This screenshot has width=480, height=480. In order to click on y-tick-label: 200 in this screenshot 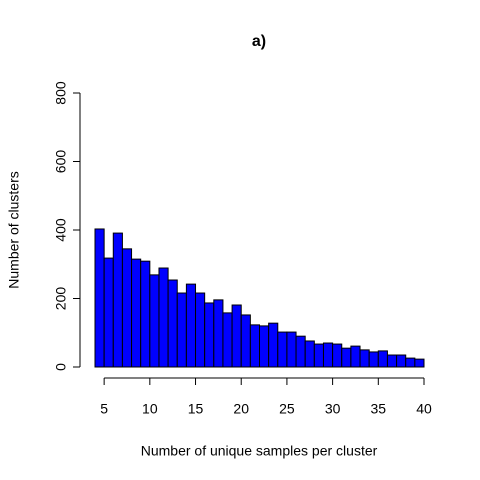, I will do `click(61, 299)`.